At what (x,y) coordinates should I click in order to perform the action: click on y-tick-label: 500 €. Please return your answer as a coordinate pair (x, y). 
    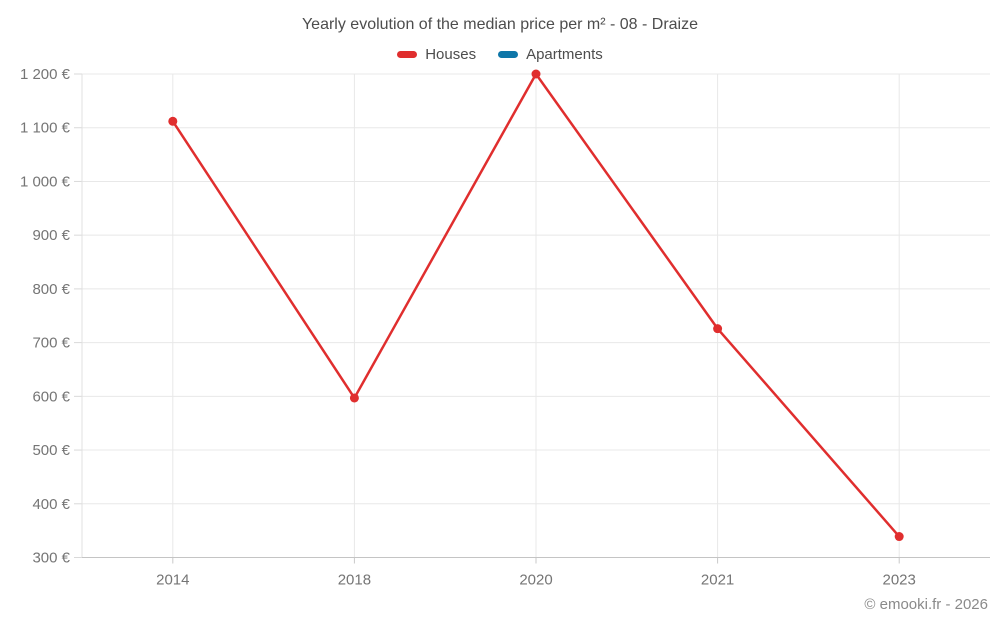
    Looking at the image, I should click on (51, 450).